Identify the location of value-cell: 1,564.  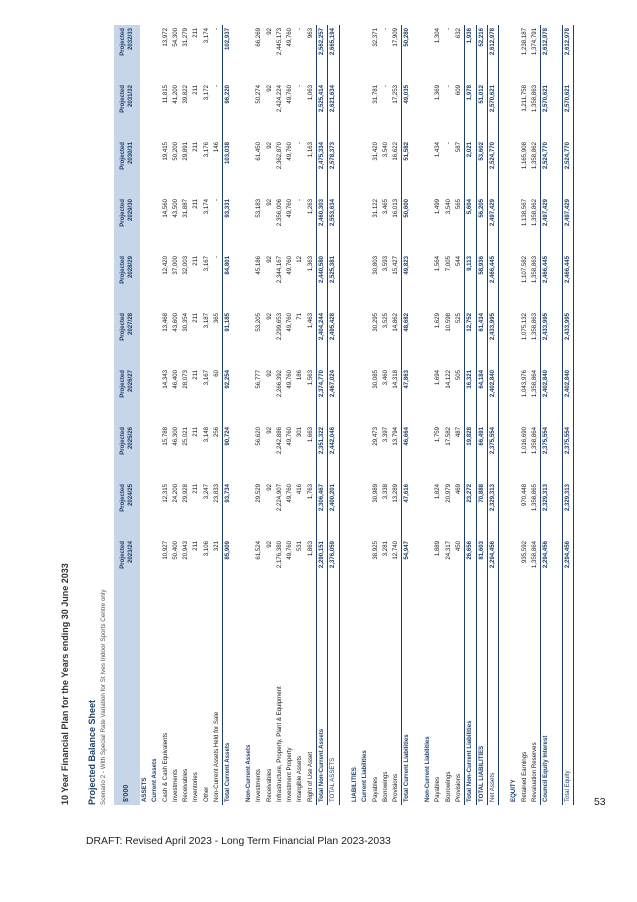
(438, 264).